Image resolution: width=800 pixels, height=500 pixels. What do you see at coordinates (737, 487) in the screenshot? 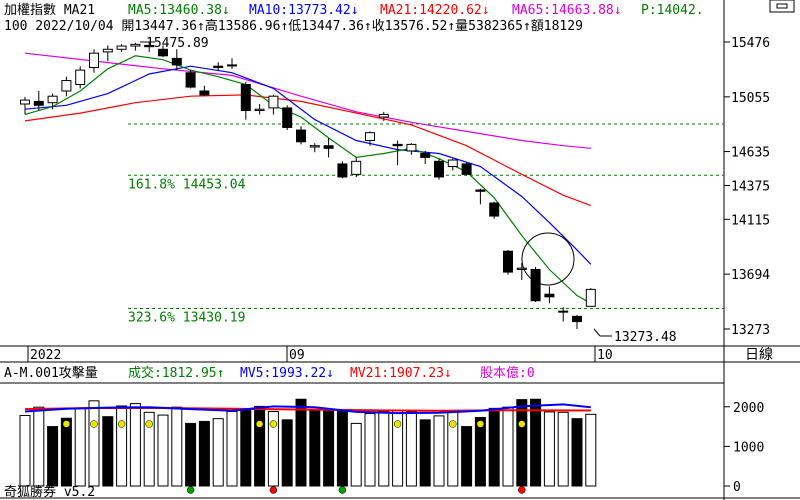
I see `vol-tick-label-2: 0` at bounding box center [737, 487].